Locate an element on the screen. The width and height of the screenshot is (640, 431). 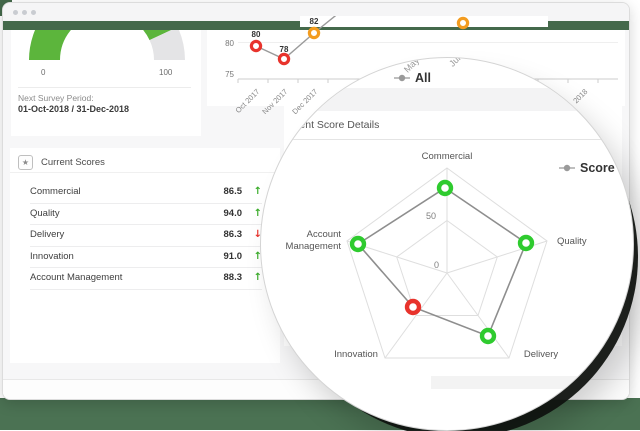
score-row-quality: Quality 94.0 ↑ is located at coordinates (146, 214).